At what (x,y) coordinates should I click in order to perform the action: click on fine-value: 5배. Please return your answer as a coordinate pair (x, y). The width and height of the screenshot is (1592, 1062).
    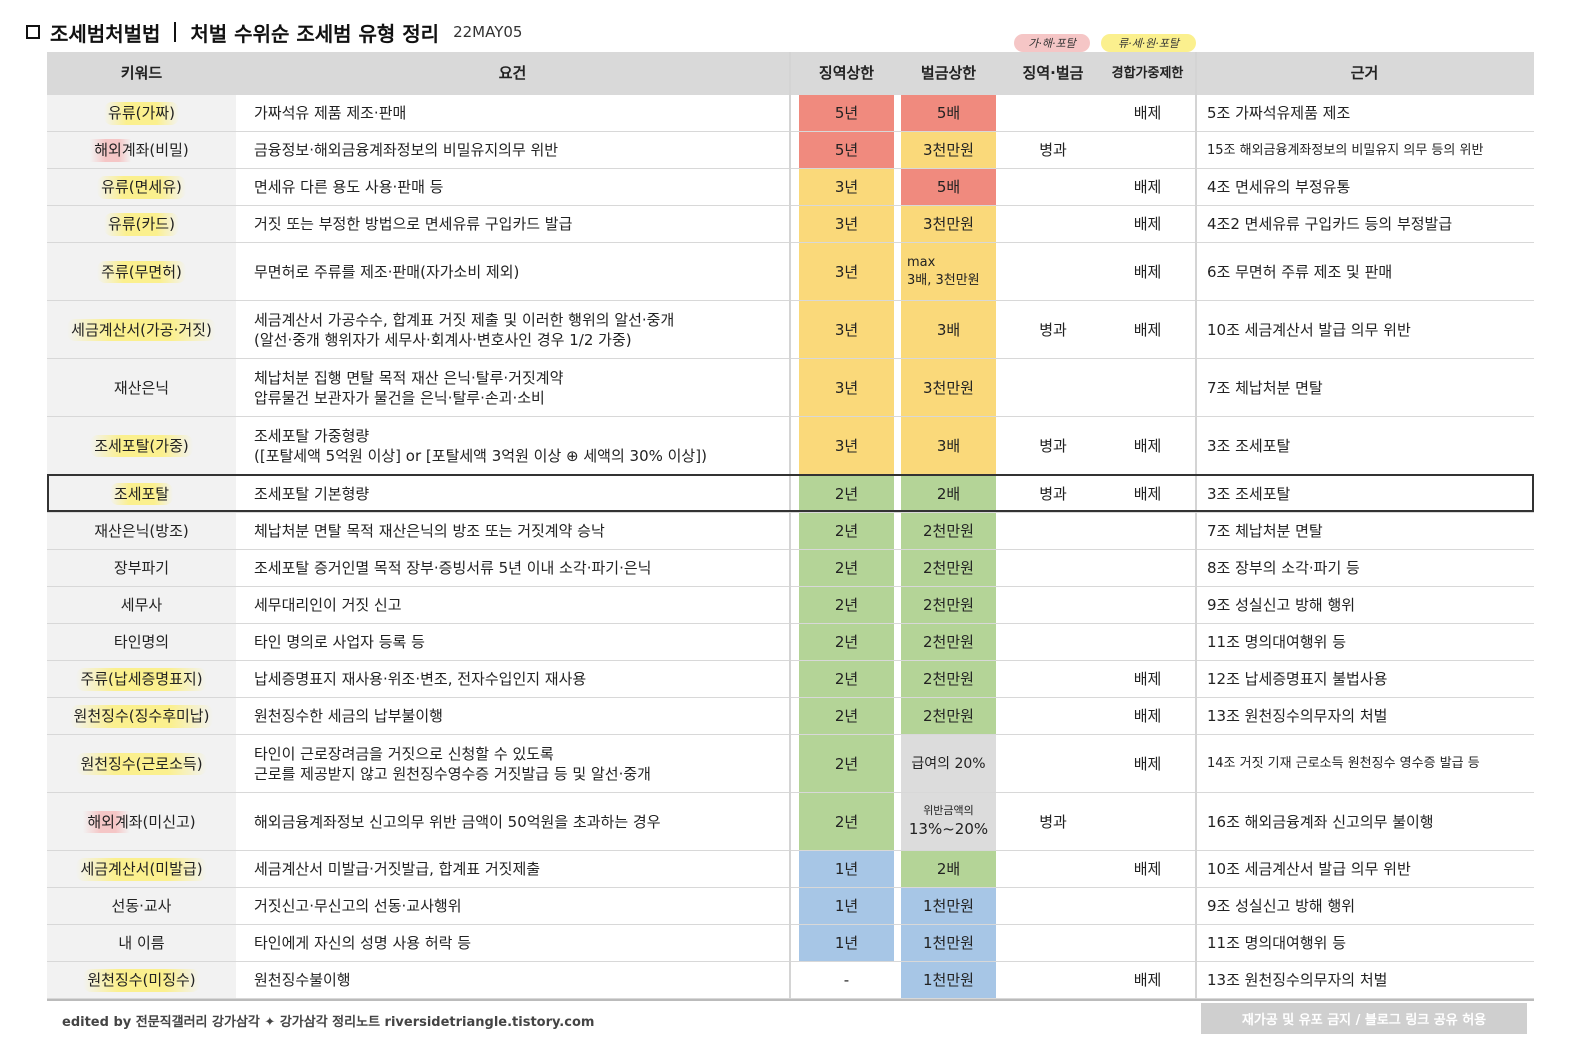
    Looking at the image, I should click on (948, 113).